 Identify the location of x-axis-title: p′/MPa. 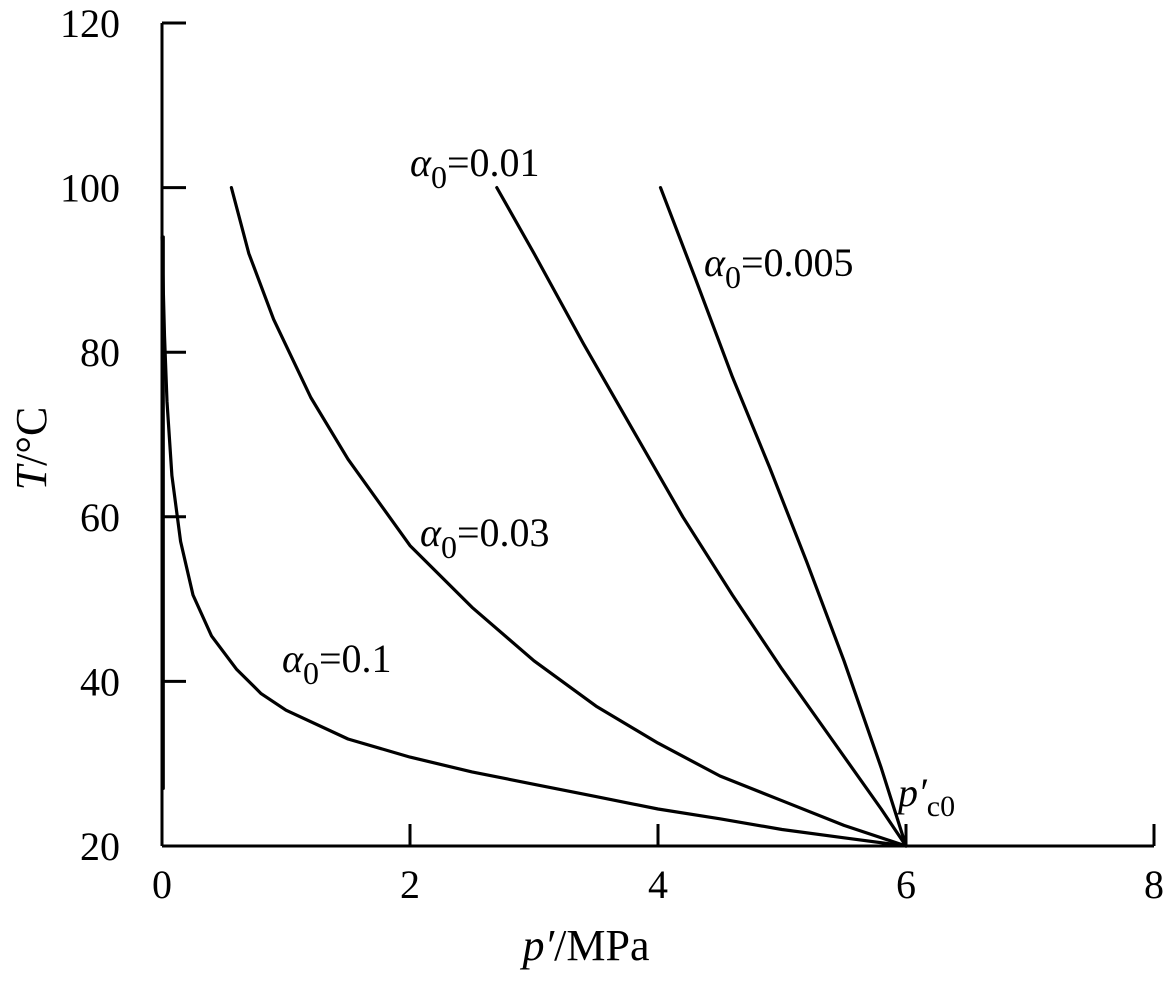
(585, 945).